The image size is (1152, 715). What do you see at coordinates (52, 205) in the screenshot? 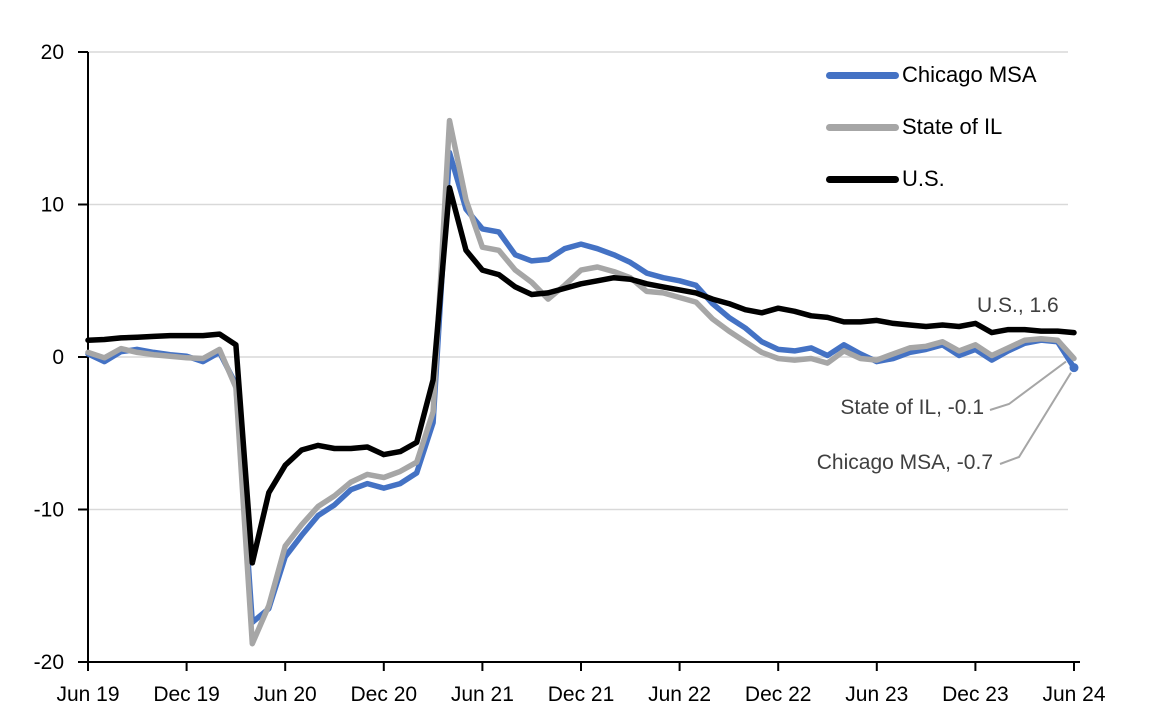
I see `y-axis-tick-label: 10` at bounding box center [52, 205].